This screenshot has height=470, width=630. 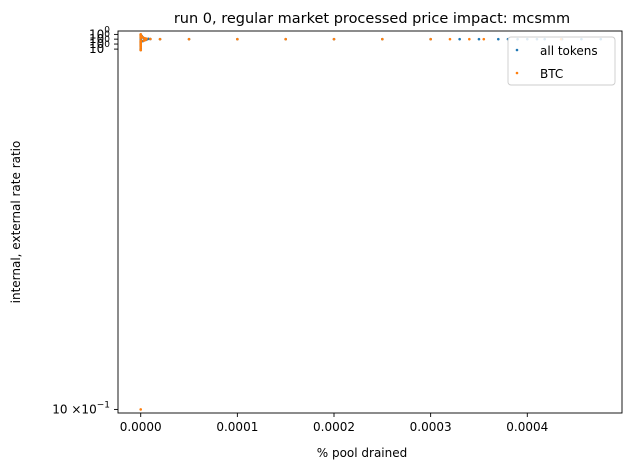 I want to click on x-tick-label: 0.0001, so click(x=237, y=427).